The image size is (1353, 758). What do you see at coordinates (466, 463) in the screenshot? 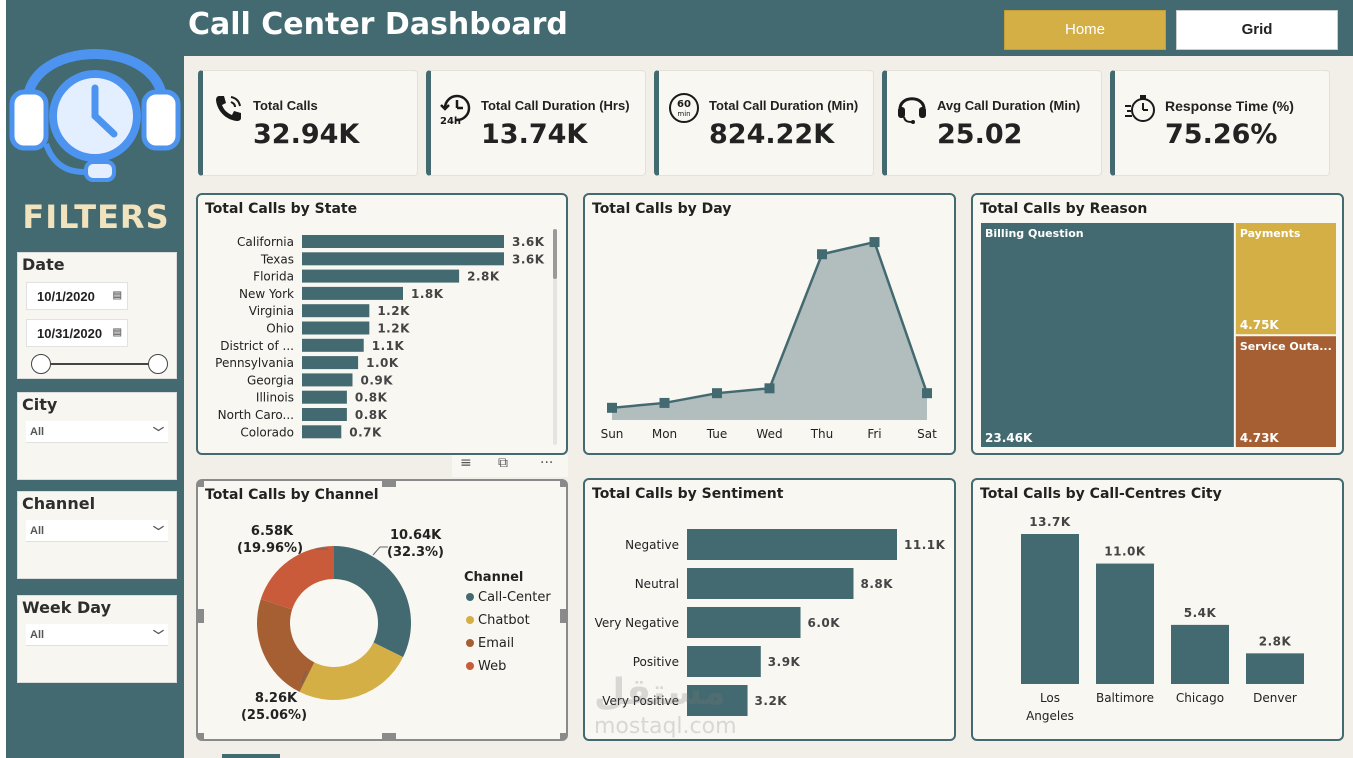
I see `filter-icon: ≡` at bounding box center [466, 463].